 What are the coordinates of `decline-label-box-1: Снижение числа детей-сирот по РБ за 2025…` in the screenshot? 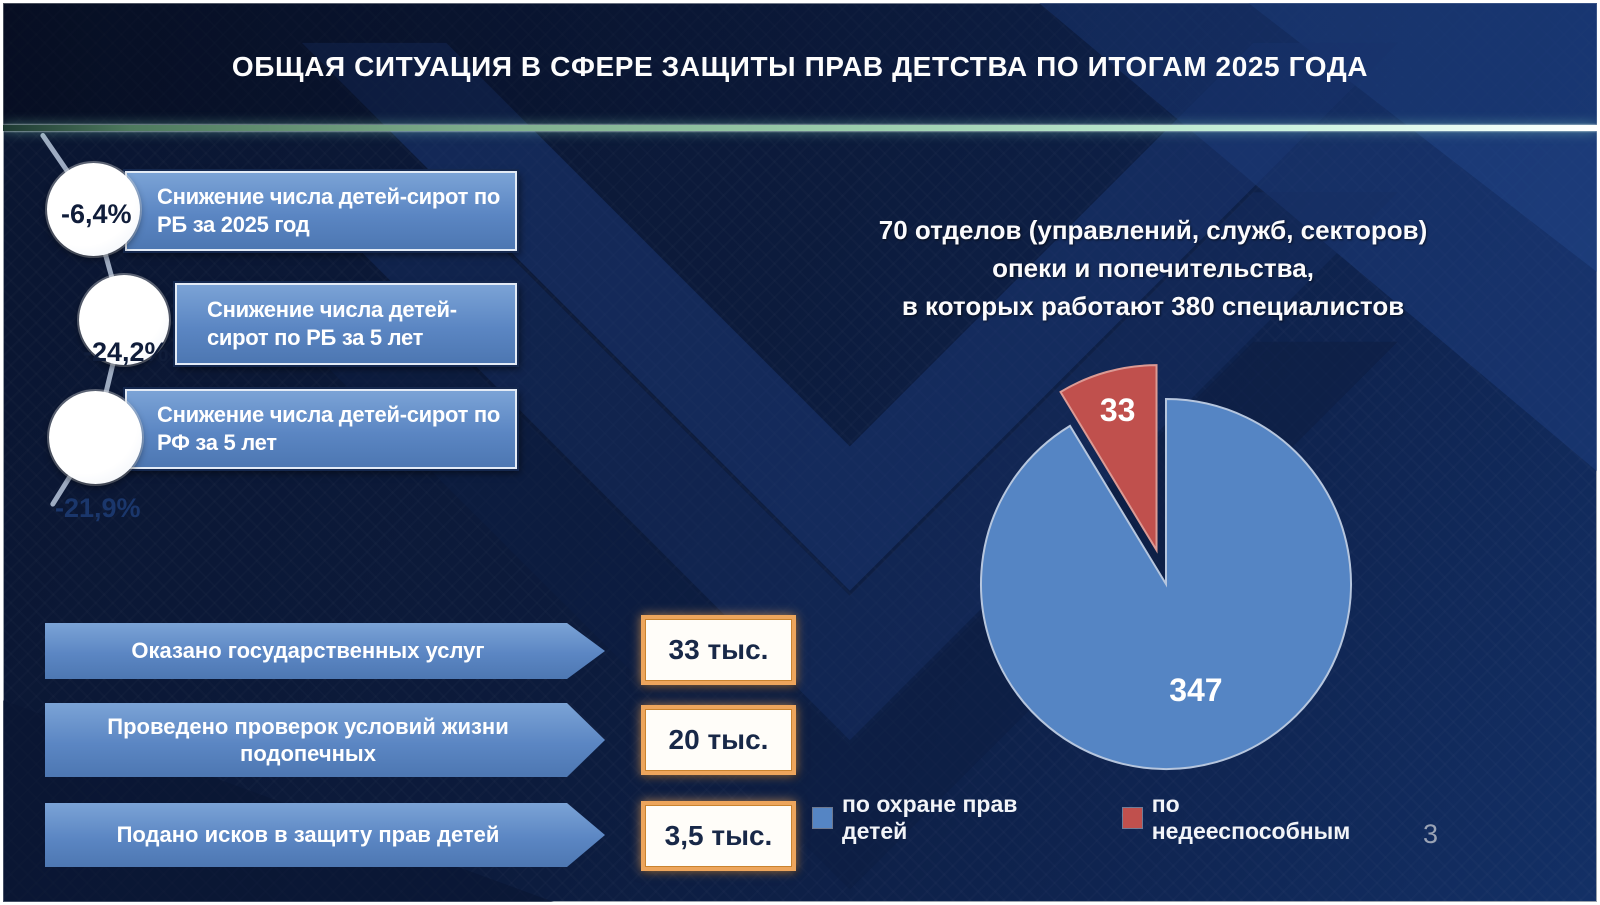 It's located at (321, 211).